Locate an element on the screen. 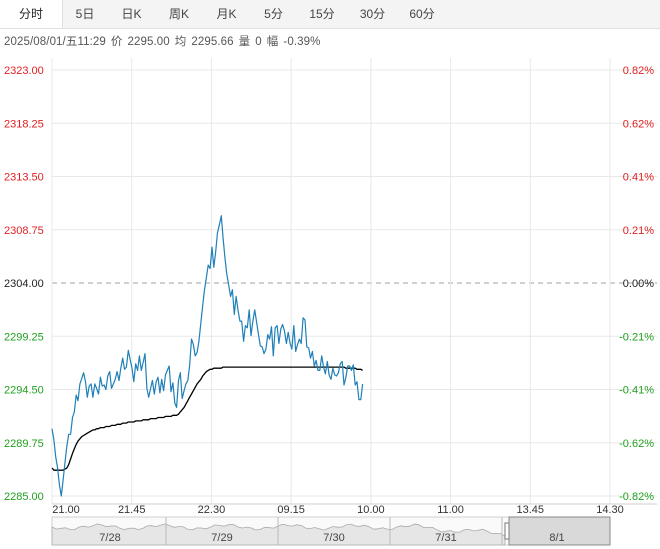  x-tick: 14.30 is located at coordinates (610, 510).